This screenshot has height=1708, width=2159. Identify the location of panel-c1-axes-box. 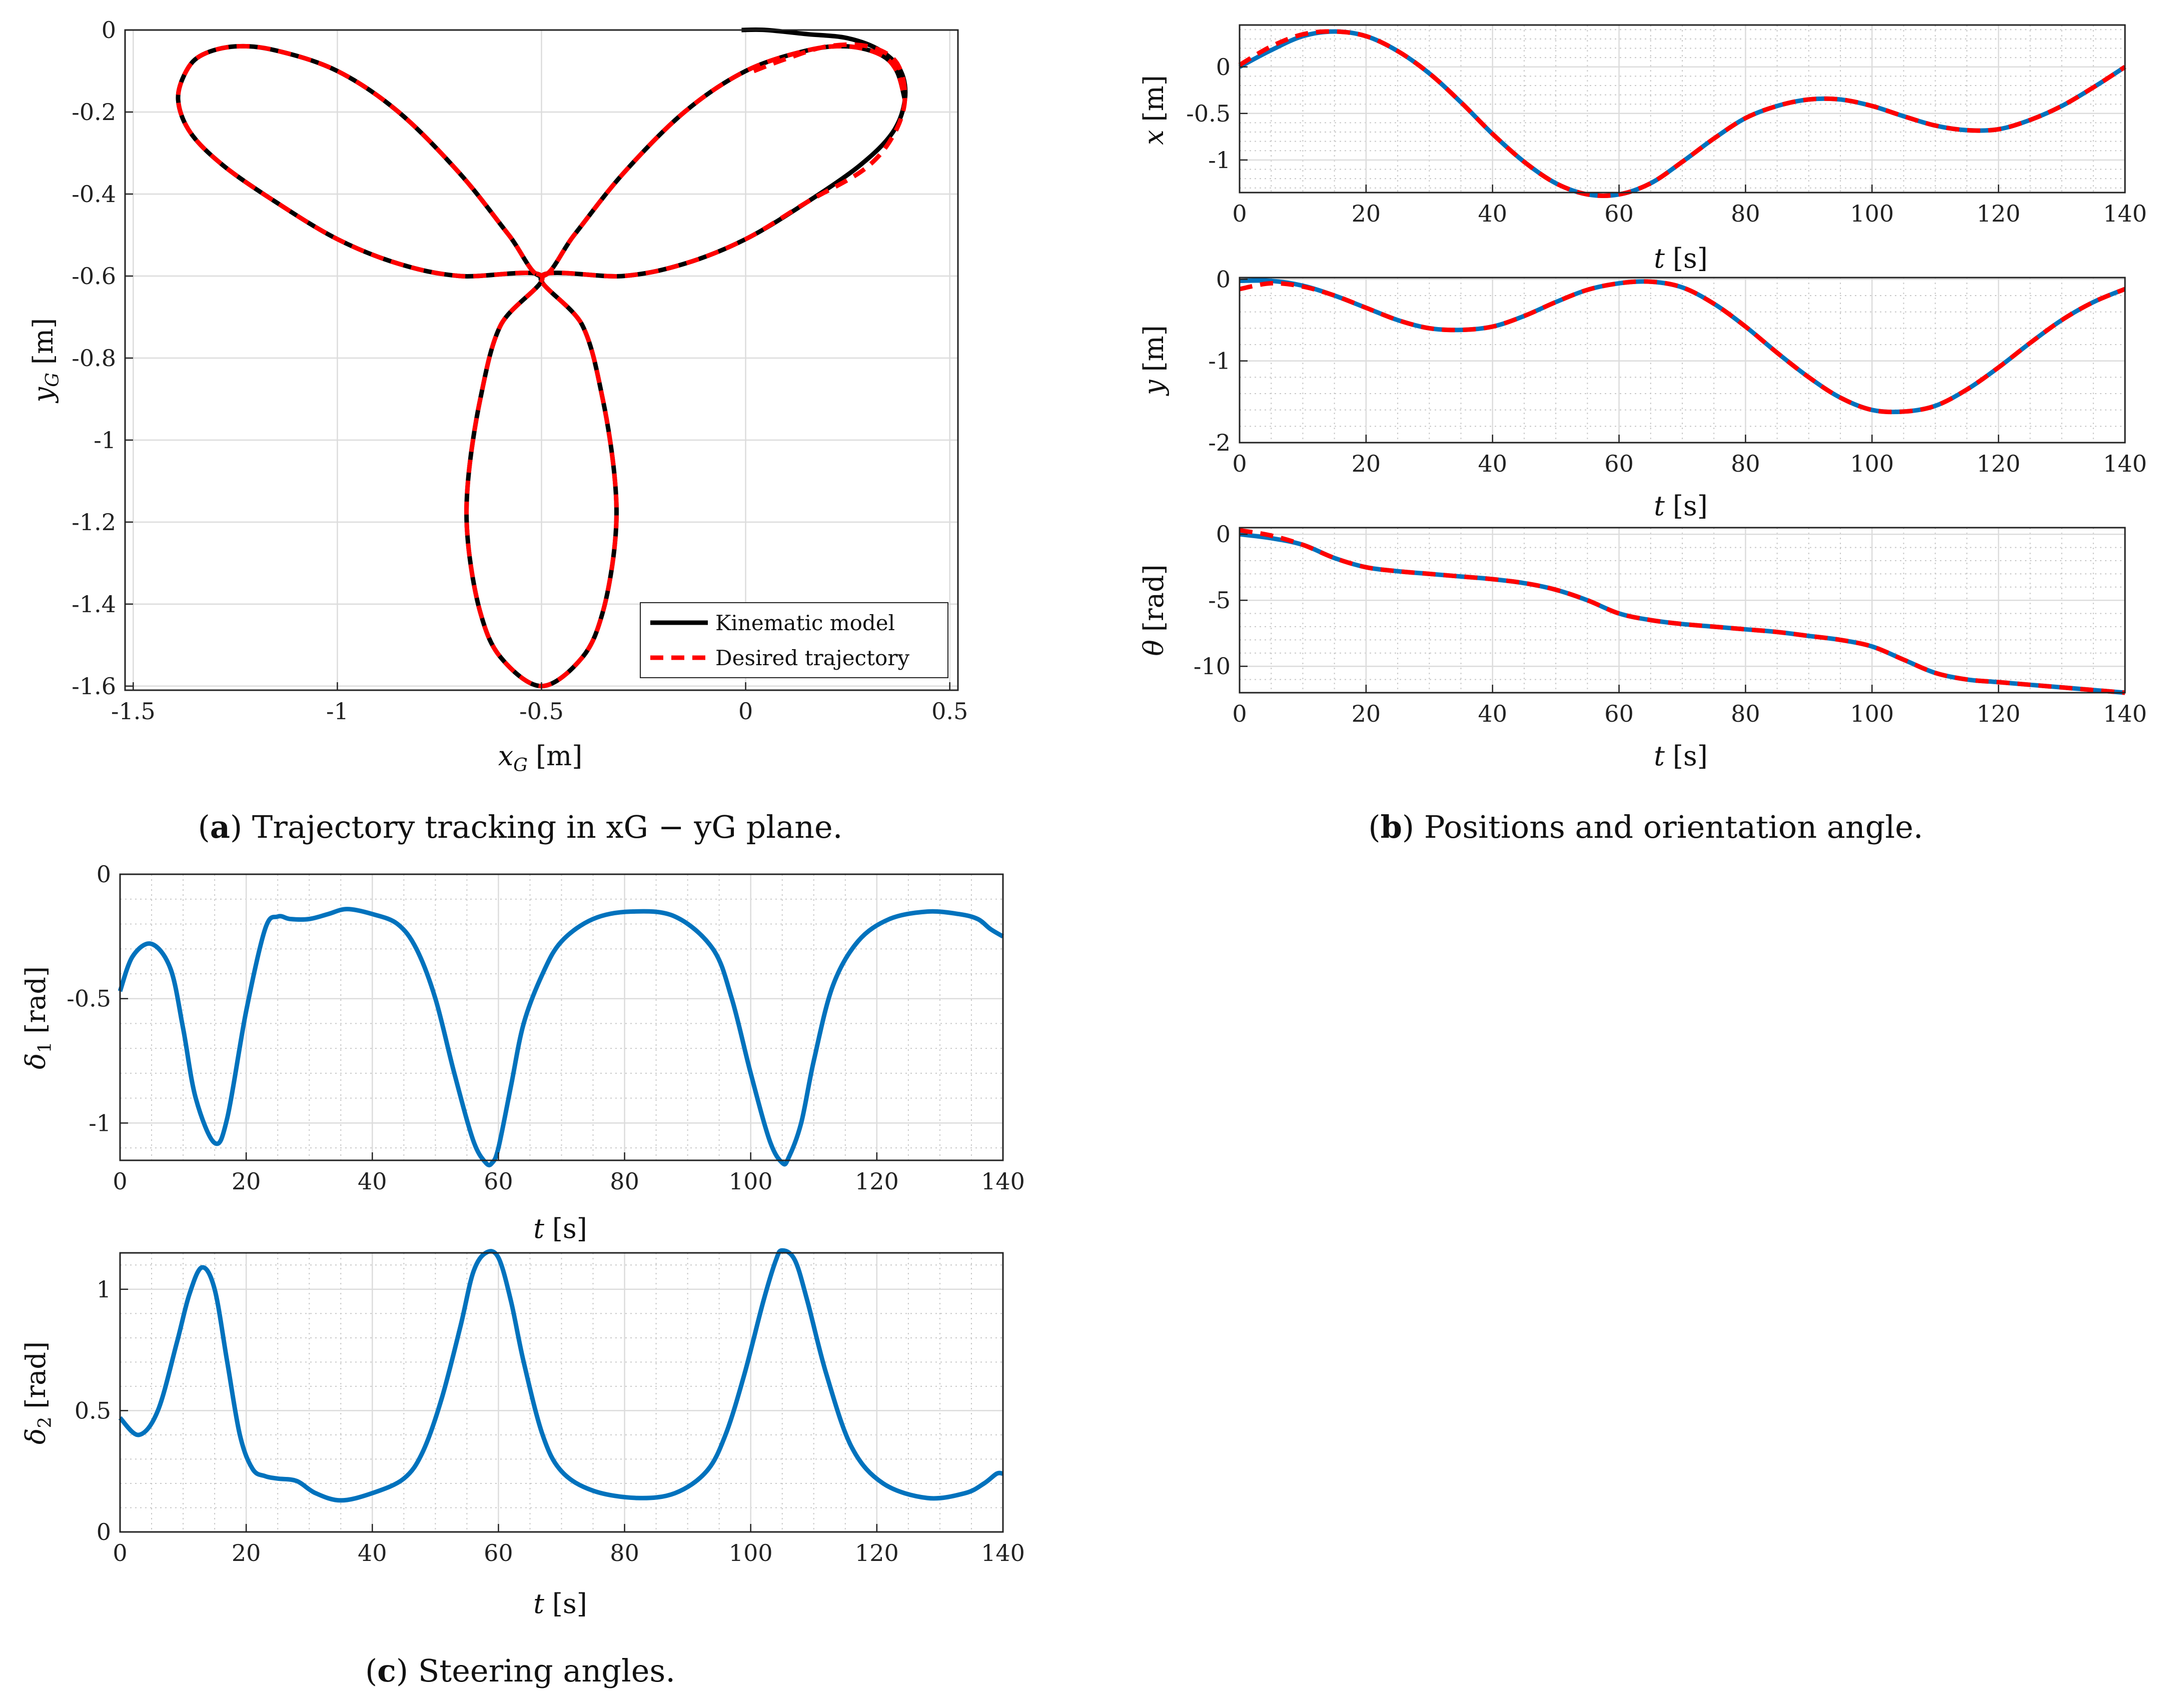
(561, 1017).